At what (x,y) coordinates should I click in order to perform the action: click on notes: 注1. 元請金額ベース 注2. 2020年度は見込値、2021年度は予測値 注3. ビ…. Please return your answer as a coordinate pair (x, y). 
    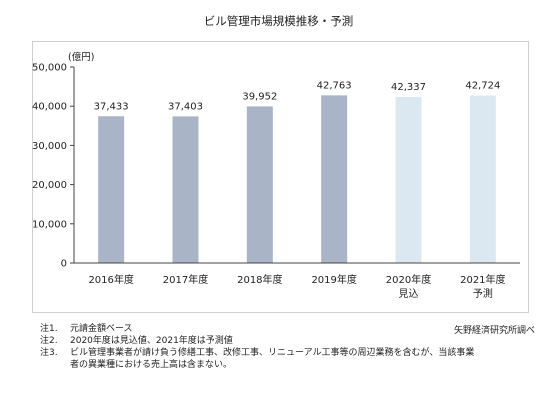
    Looking at the image, I should click on (290, 347).